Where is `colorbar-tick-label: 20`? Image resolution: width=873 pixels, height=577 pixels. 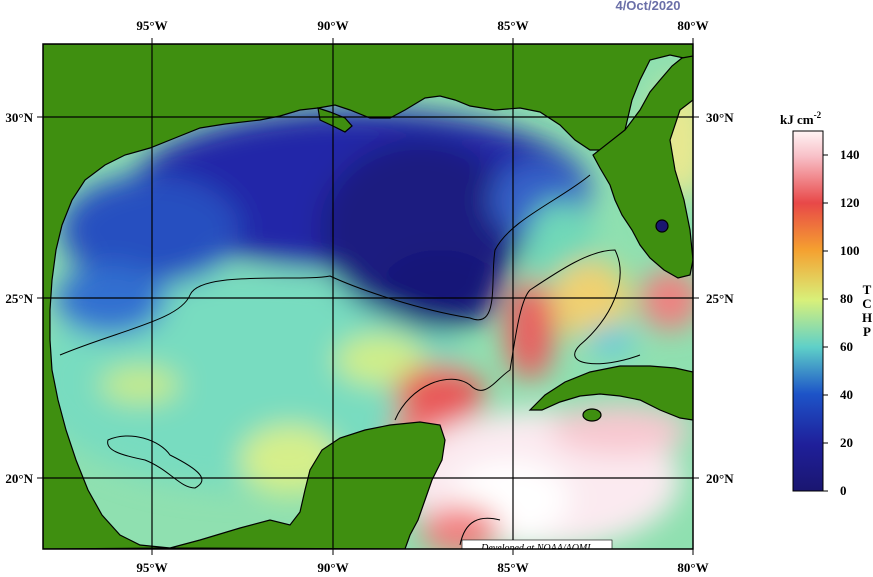
colorbar-tick-label: 20 is located at coordinates (846, 442).